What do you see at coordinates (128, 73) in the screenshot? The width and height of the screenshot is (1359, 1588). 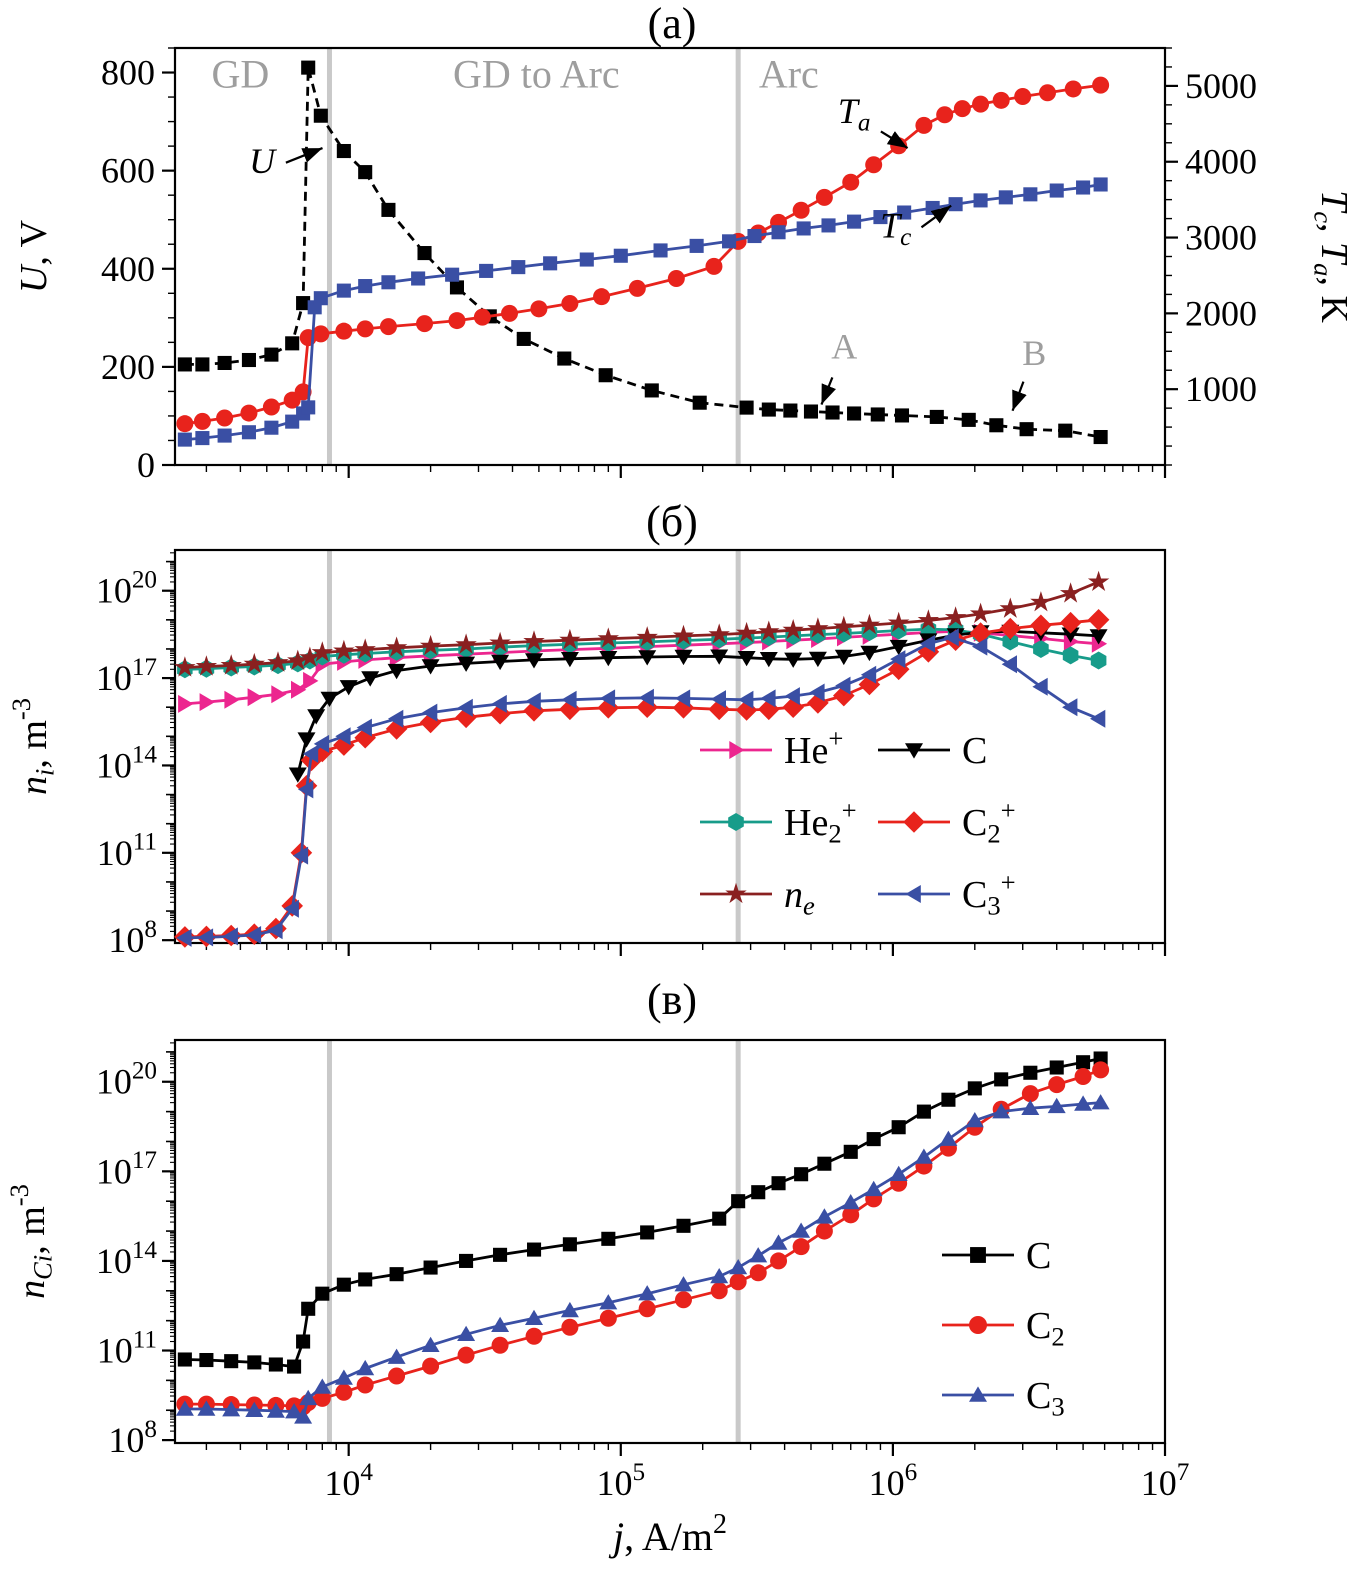 I see `svg-text: 800` at bounding box center [128, 73].